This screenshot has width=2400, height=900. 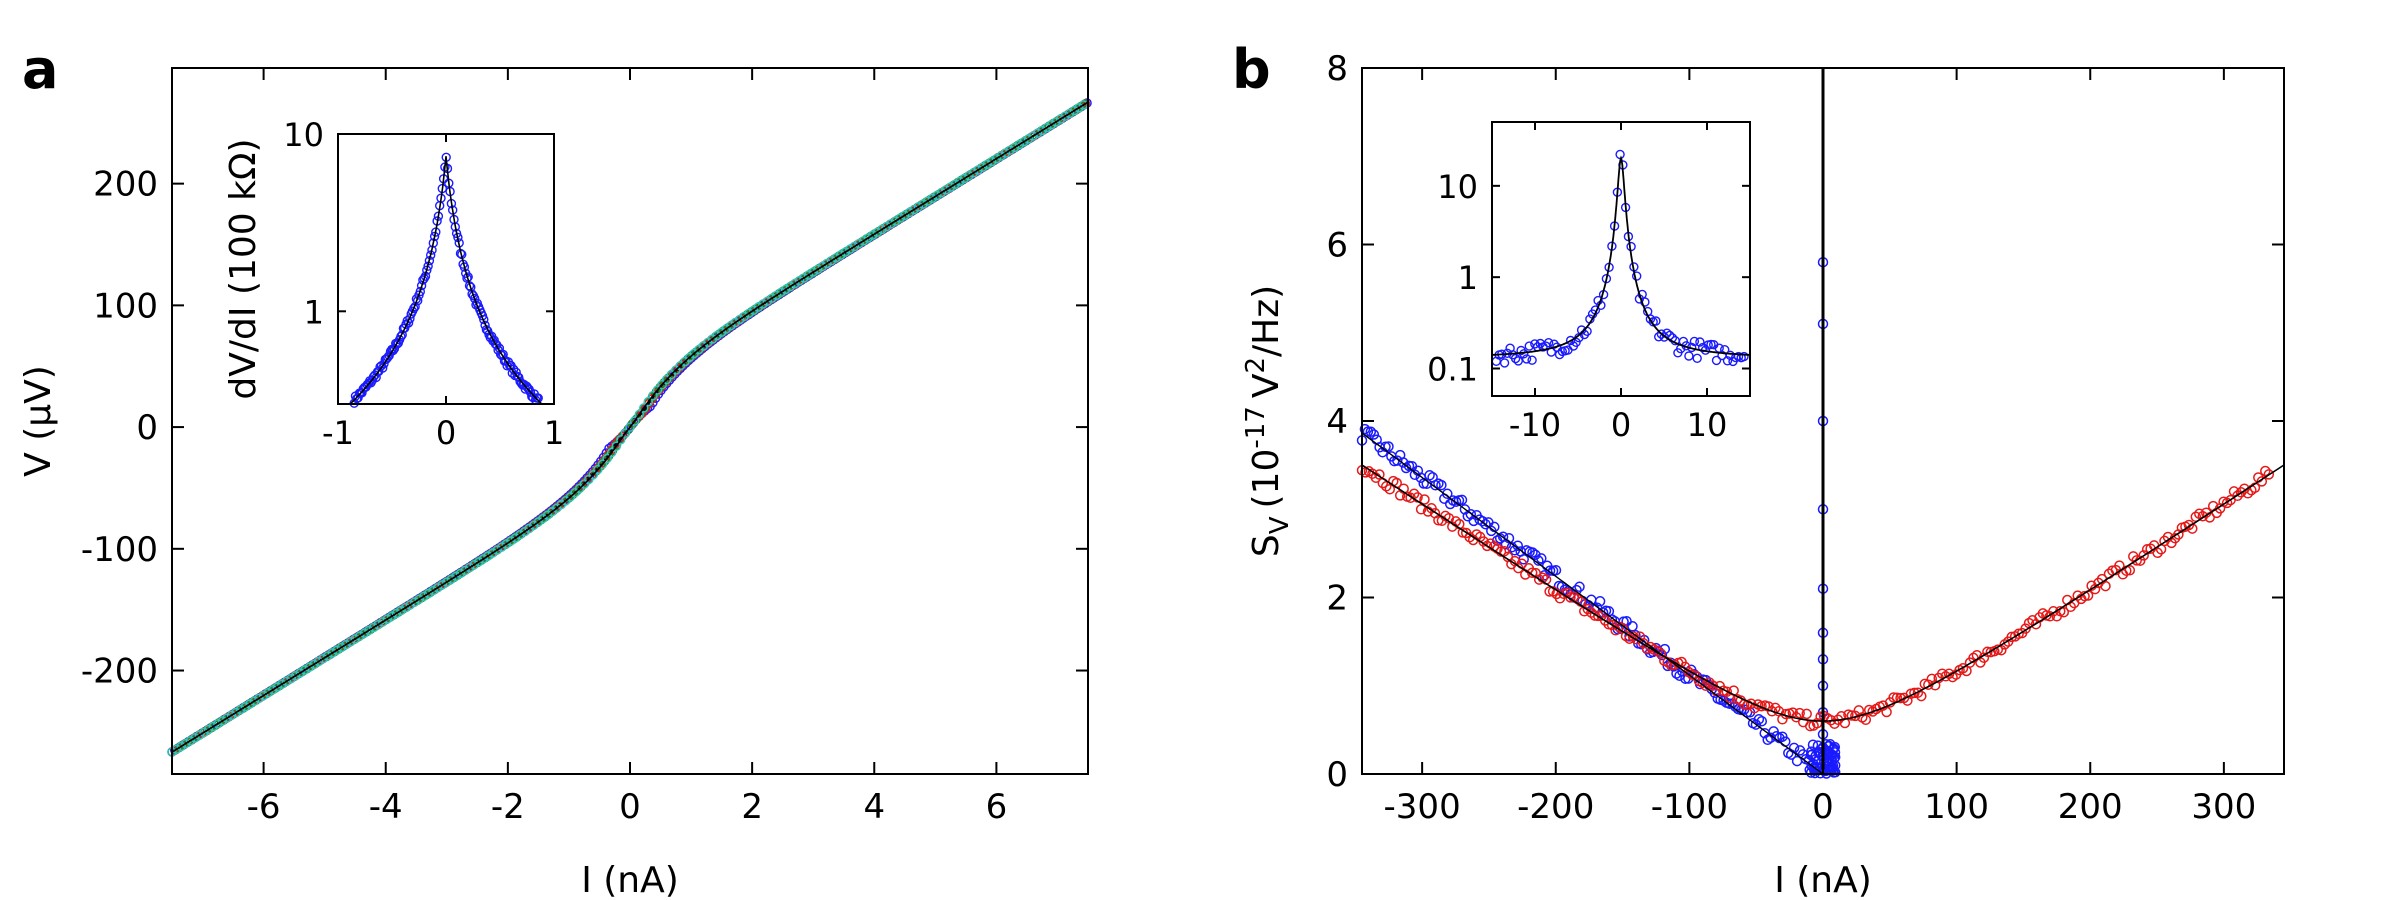 I want to click on panel-b-ylabel-tail: /Hz), so click(x=1266, y=321).